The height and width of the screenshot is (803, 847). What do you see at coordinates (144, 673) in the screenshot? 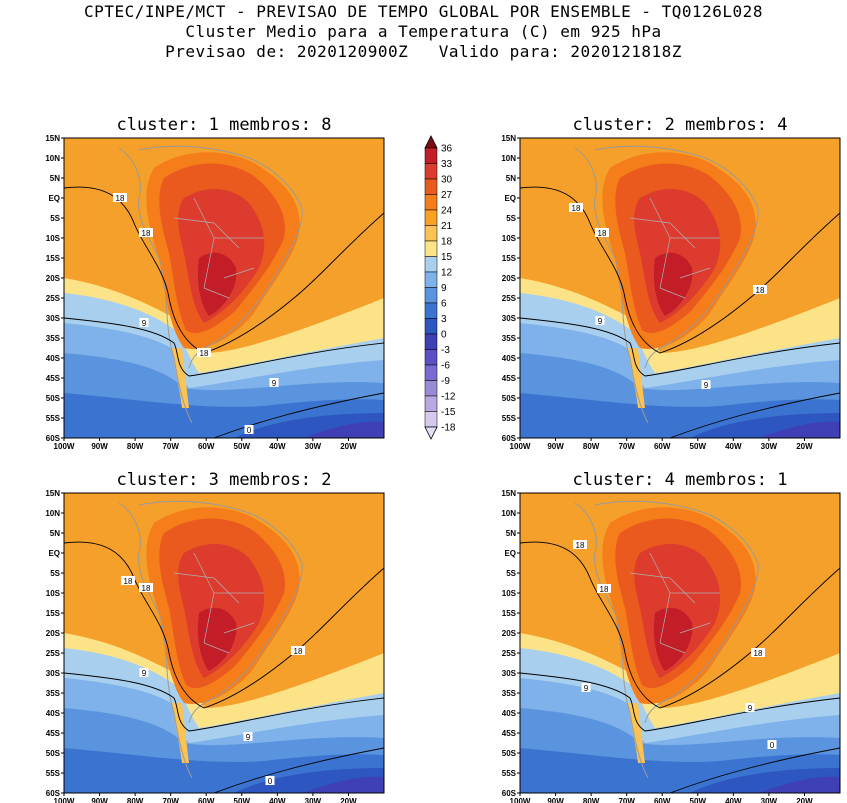
I see `svg-text: 9` at bounding box center [144, 673].